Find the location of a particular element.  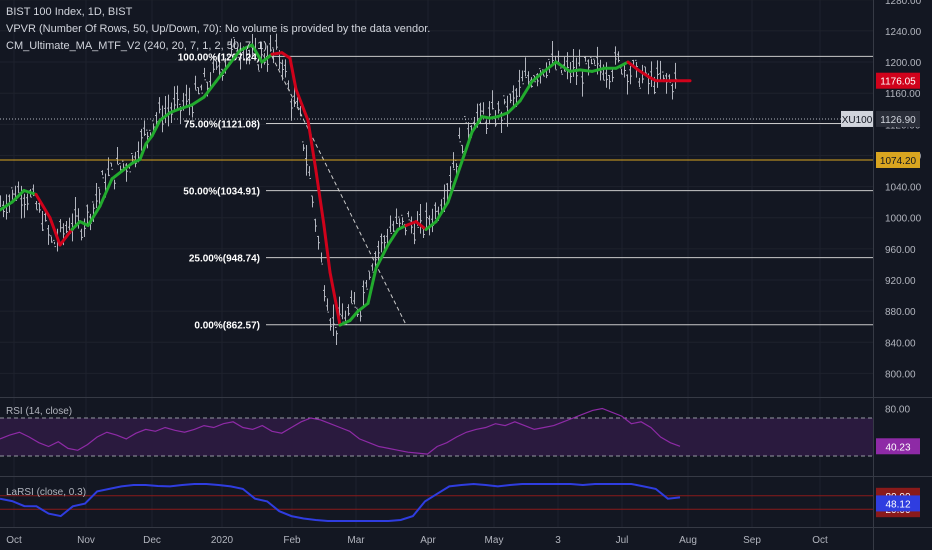

x-tick-label: Apr is located at coordinates (428, 540).